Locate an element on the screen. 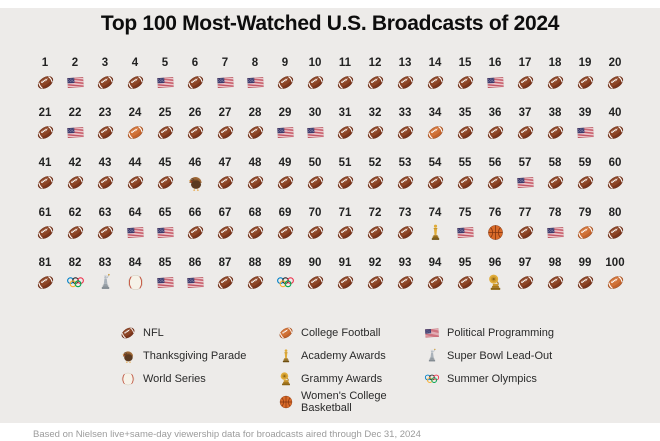 The image size is (660, 441). legend-item-college-football: College Football is located at coordinates (351, 332).